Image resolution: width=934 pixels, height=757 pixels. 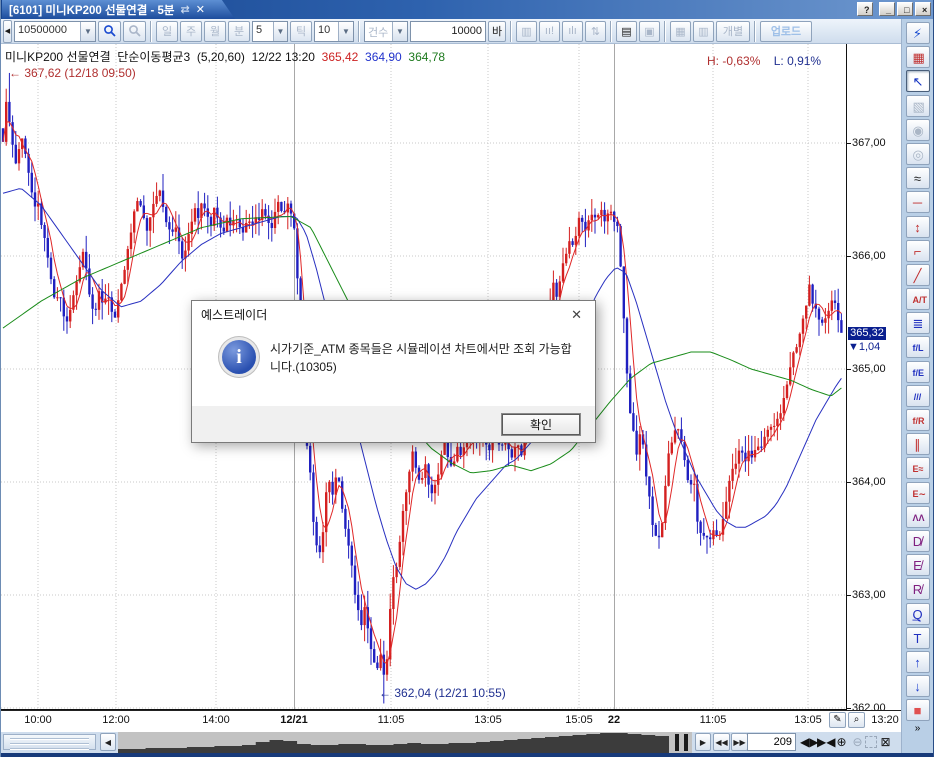 I want to click on price-change: ▼1,04, so click(x=864, y=346).